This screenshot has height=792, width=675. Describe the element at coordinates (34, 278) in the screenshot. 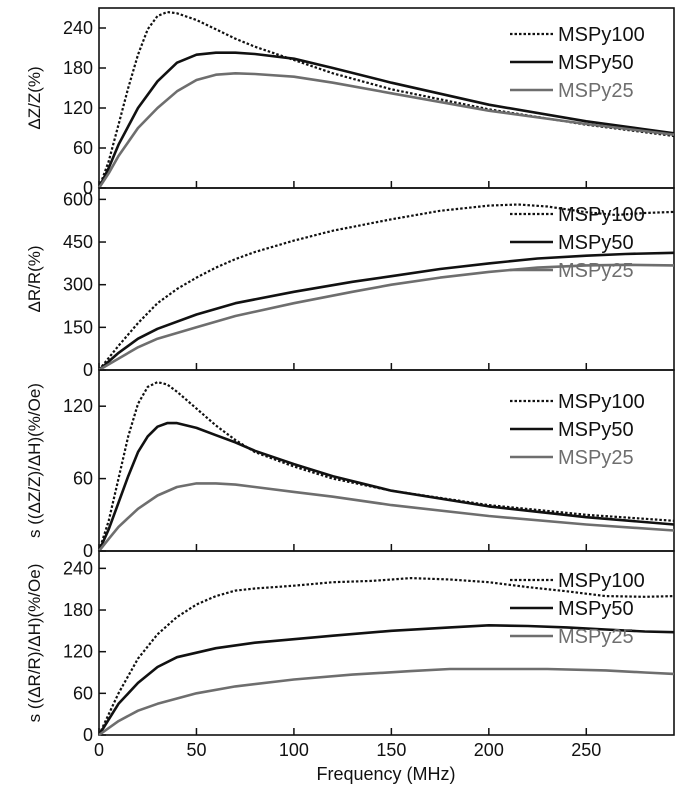

I see `y-axis-label: ΔR/R(%)` at that location.